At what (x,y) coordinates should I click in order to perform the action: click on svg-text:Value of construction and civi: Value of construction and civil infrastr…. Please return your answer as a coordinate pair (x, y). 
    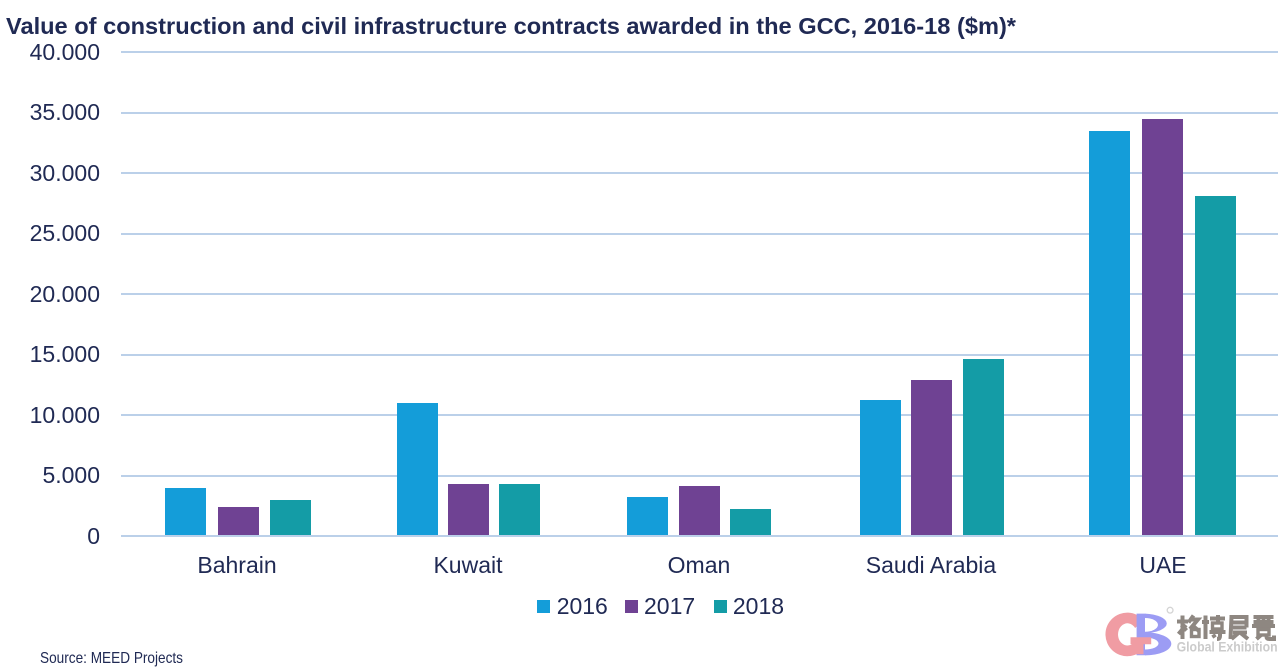
    Looking at the image, I should click on (511, 26).